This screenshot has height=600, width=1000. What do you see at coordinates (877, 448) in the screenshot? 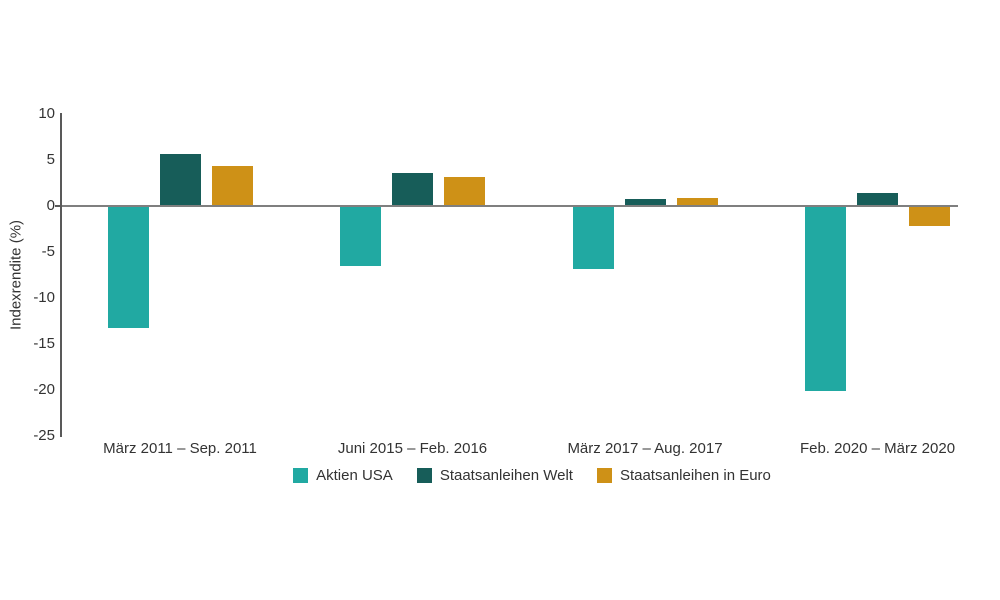
I see `x-axis-label-3: Feb. 2020 – März 2020` at bounding box center [877, 448].